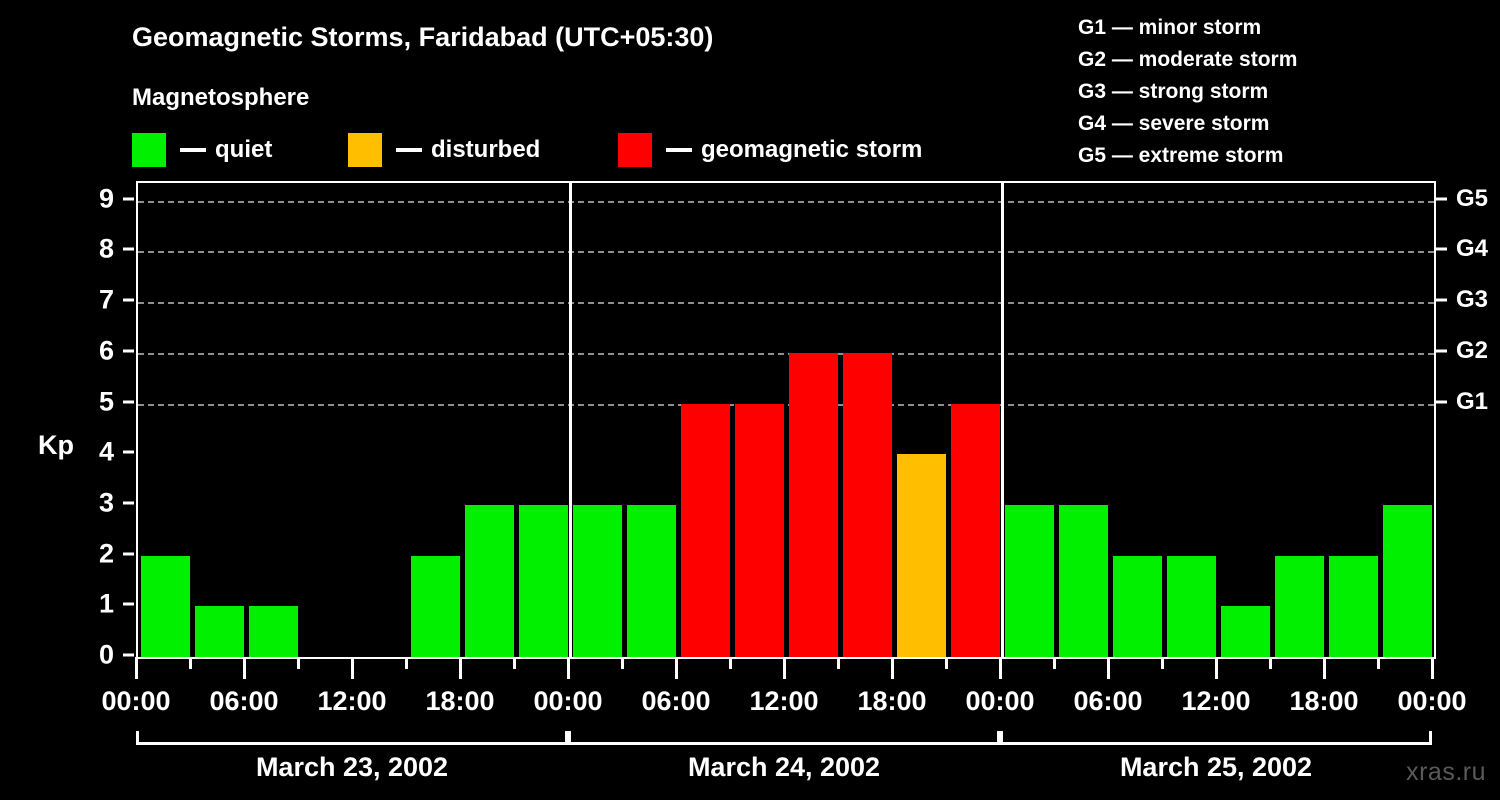  Describe the element at coordinates (1054, 663) in the screenshot. I see `x-tick-51h` at that location.